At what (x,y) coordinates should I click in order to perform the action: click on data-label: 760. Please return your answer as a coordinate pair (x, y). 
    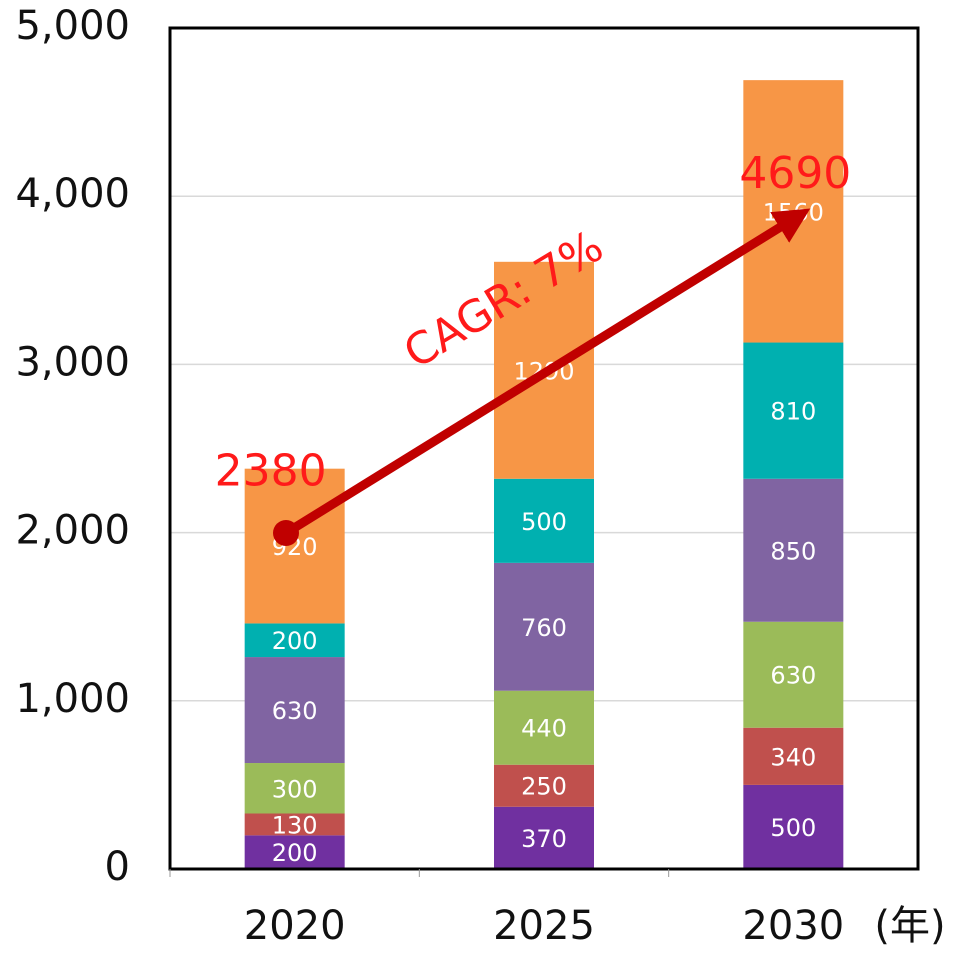
    Looking at the image, I should click on (544, 628).